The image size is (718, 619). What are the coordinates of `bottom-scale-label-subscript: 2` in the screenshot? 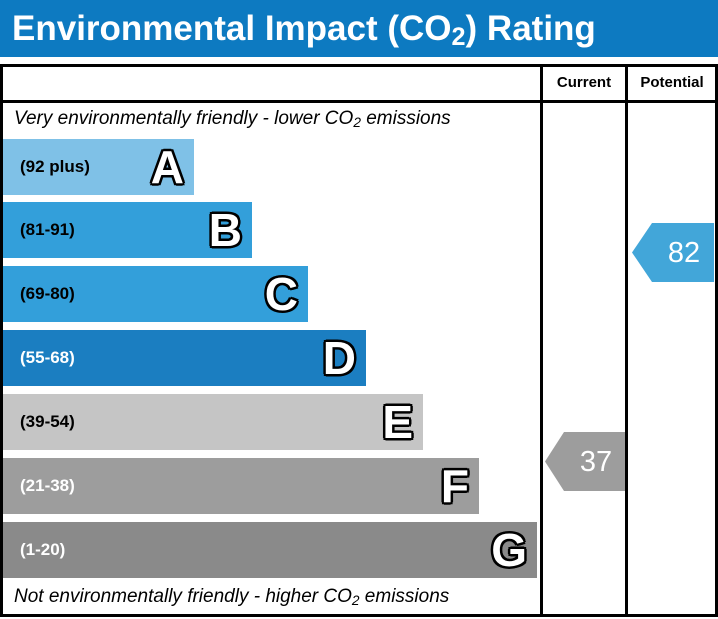 It's located at (355, 600).